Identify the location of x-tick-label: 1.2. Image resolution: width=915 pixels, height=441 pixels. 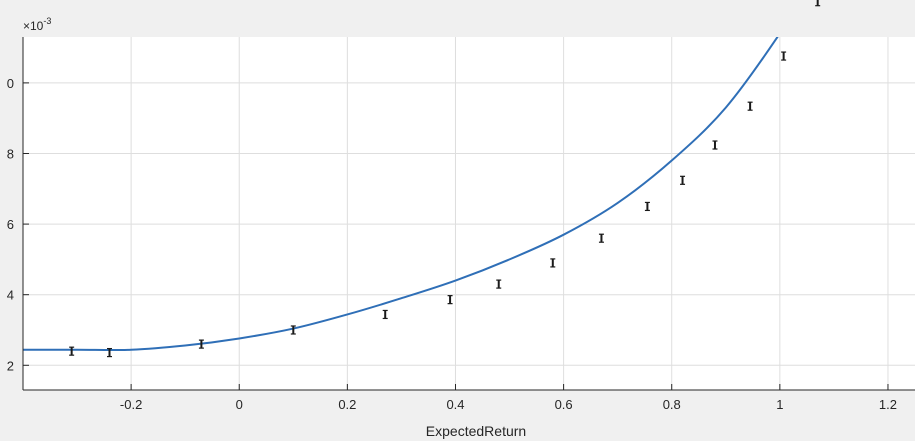
(888, 404).